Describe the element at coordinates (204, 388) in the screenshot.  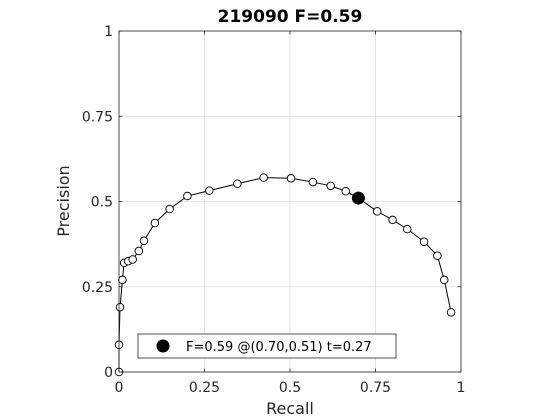
I see `x-tick-label: 0.25` at that location.